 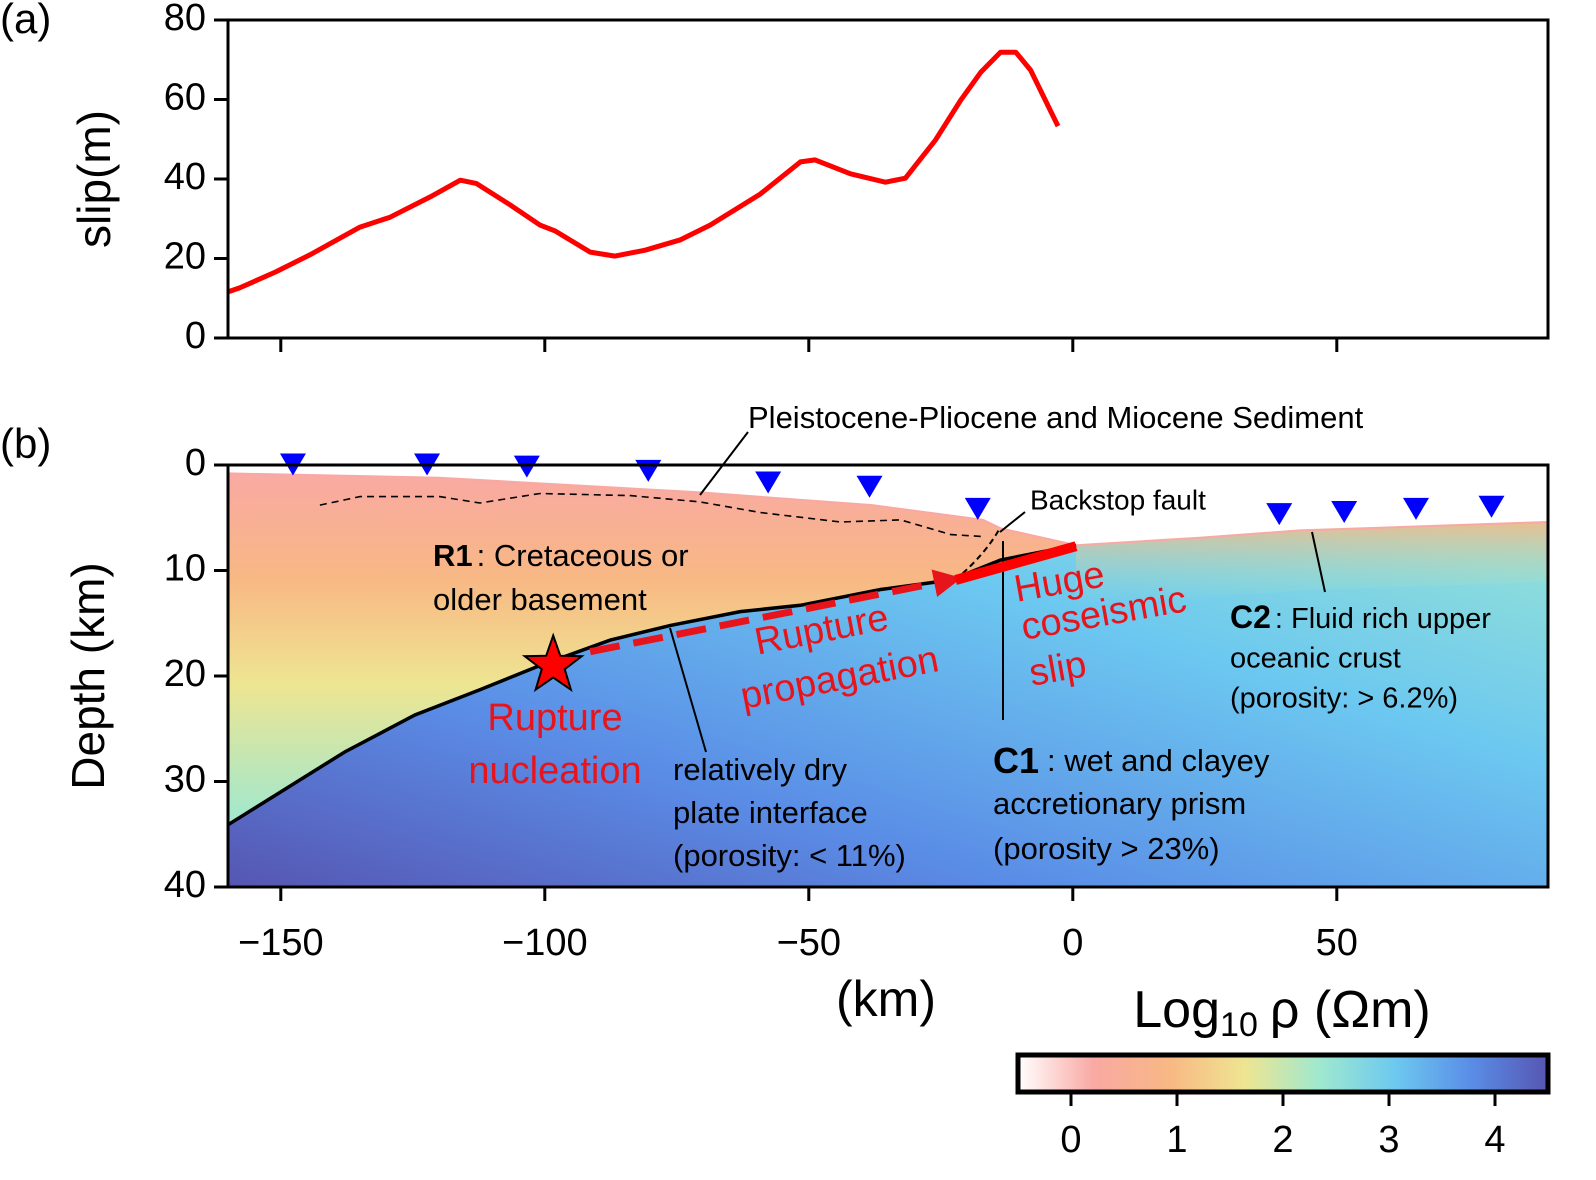 I want to click on annotation: Rupture, so click(x=554, y=718).